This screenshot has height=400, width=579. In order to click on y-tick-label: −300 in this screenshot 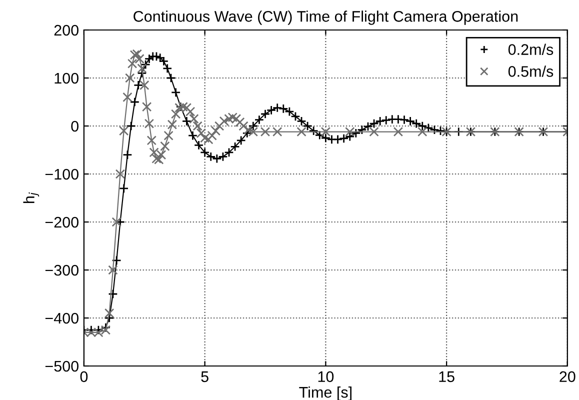, I will do `click(61, 270)`.